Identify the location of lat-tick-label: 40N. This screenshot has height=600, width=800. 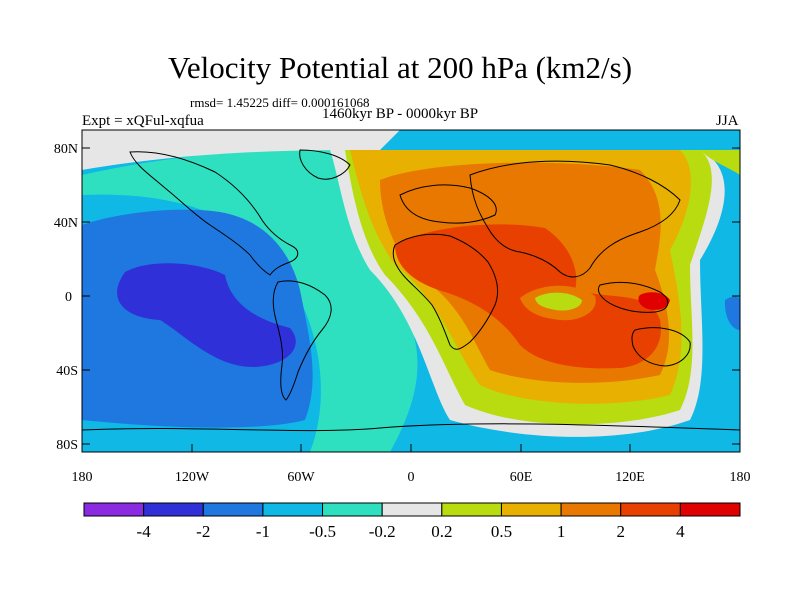
(66, 223).